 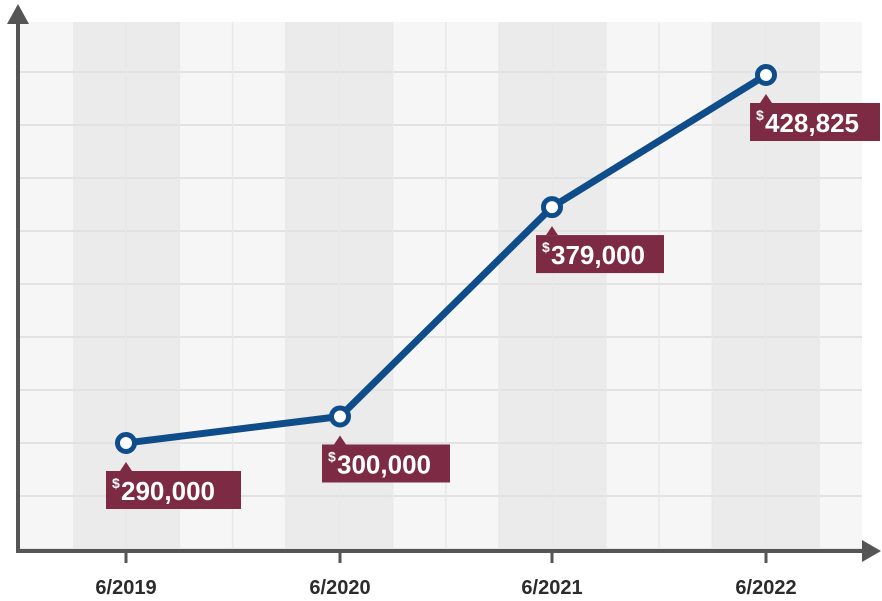 What do you see at coordinates (125, 588) in the screenshot?
I see `x-tick-label: 6/2019` at bounding box center [125, 588].